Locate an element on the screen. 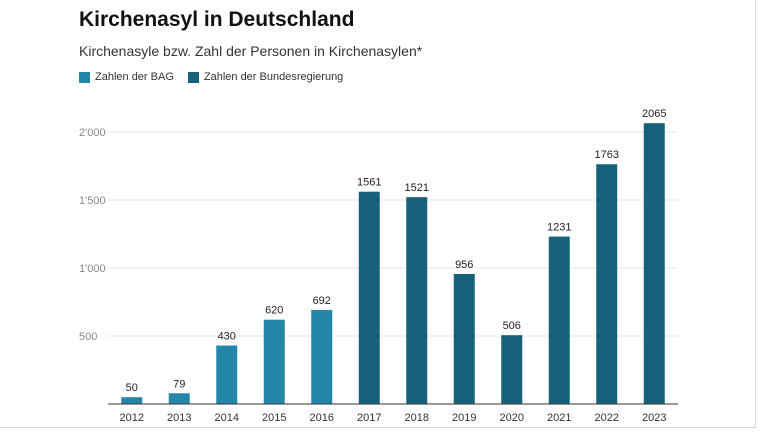 The image size is (768, 432). bar-2021 is located at coordinates (559, 320).